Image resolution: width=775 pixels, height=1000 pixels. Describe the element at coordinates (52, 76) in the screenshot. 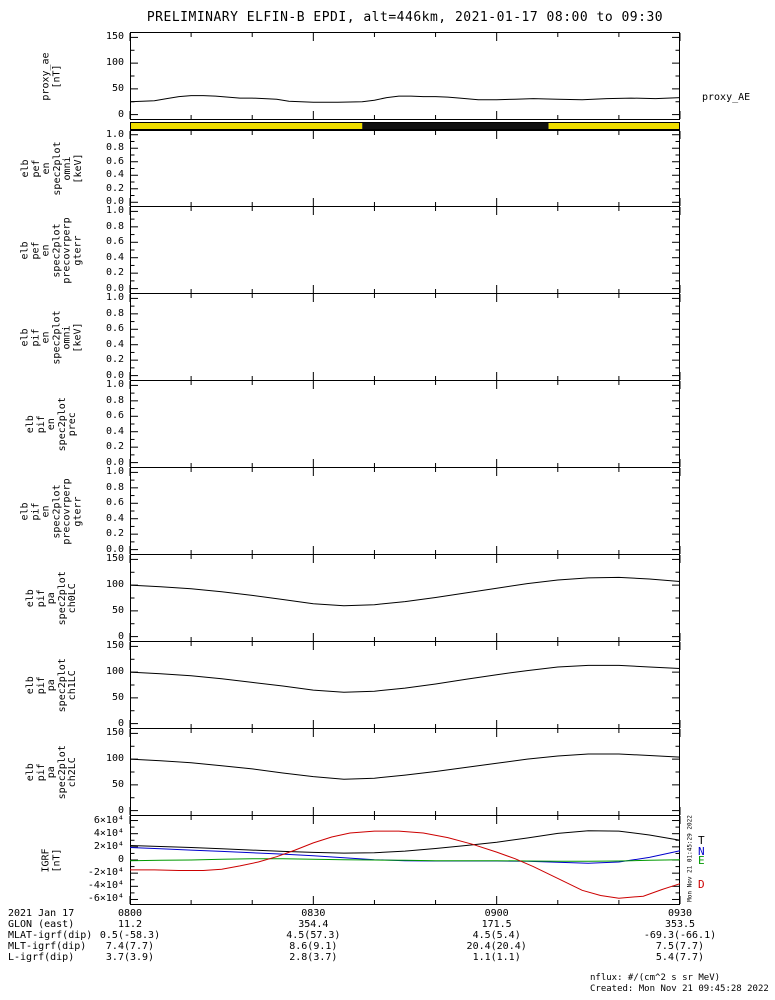

I see `panel-ylabel-proxy_ae: proxy_ae [nT]` at that location.